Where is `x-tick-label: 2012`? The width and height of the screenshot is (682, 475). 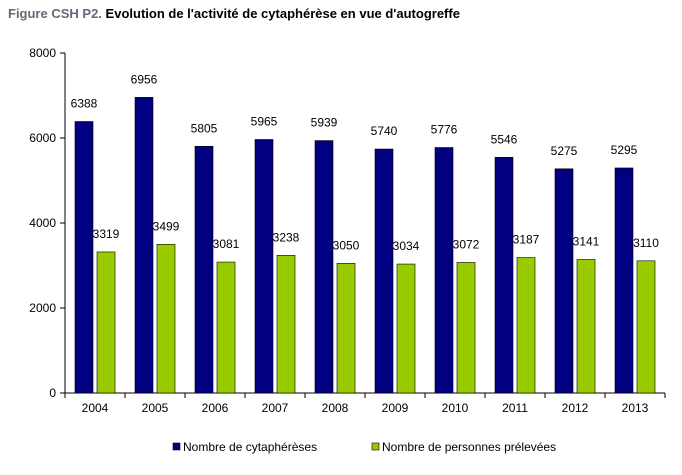
x-tick-label: 2012 is located at coordinates (575, 408).